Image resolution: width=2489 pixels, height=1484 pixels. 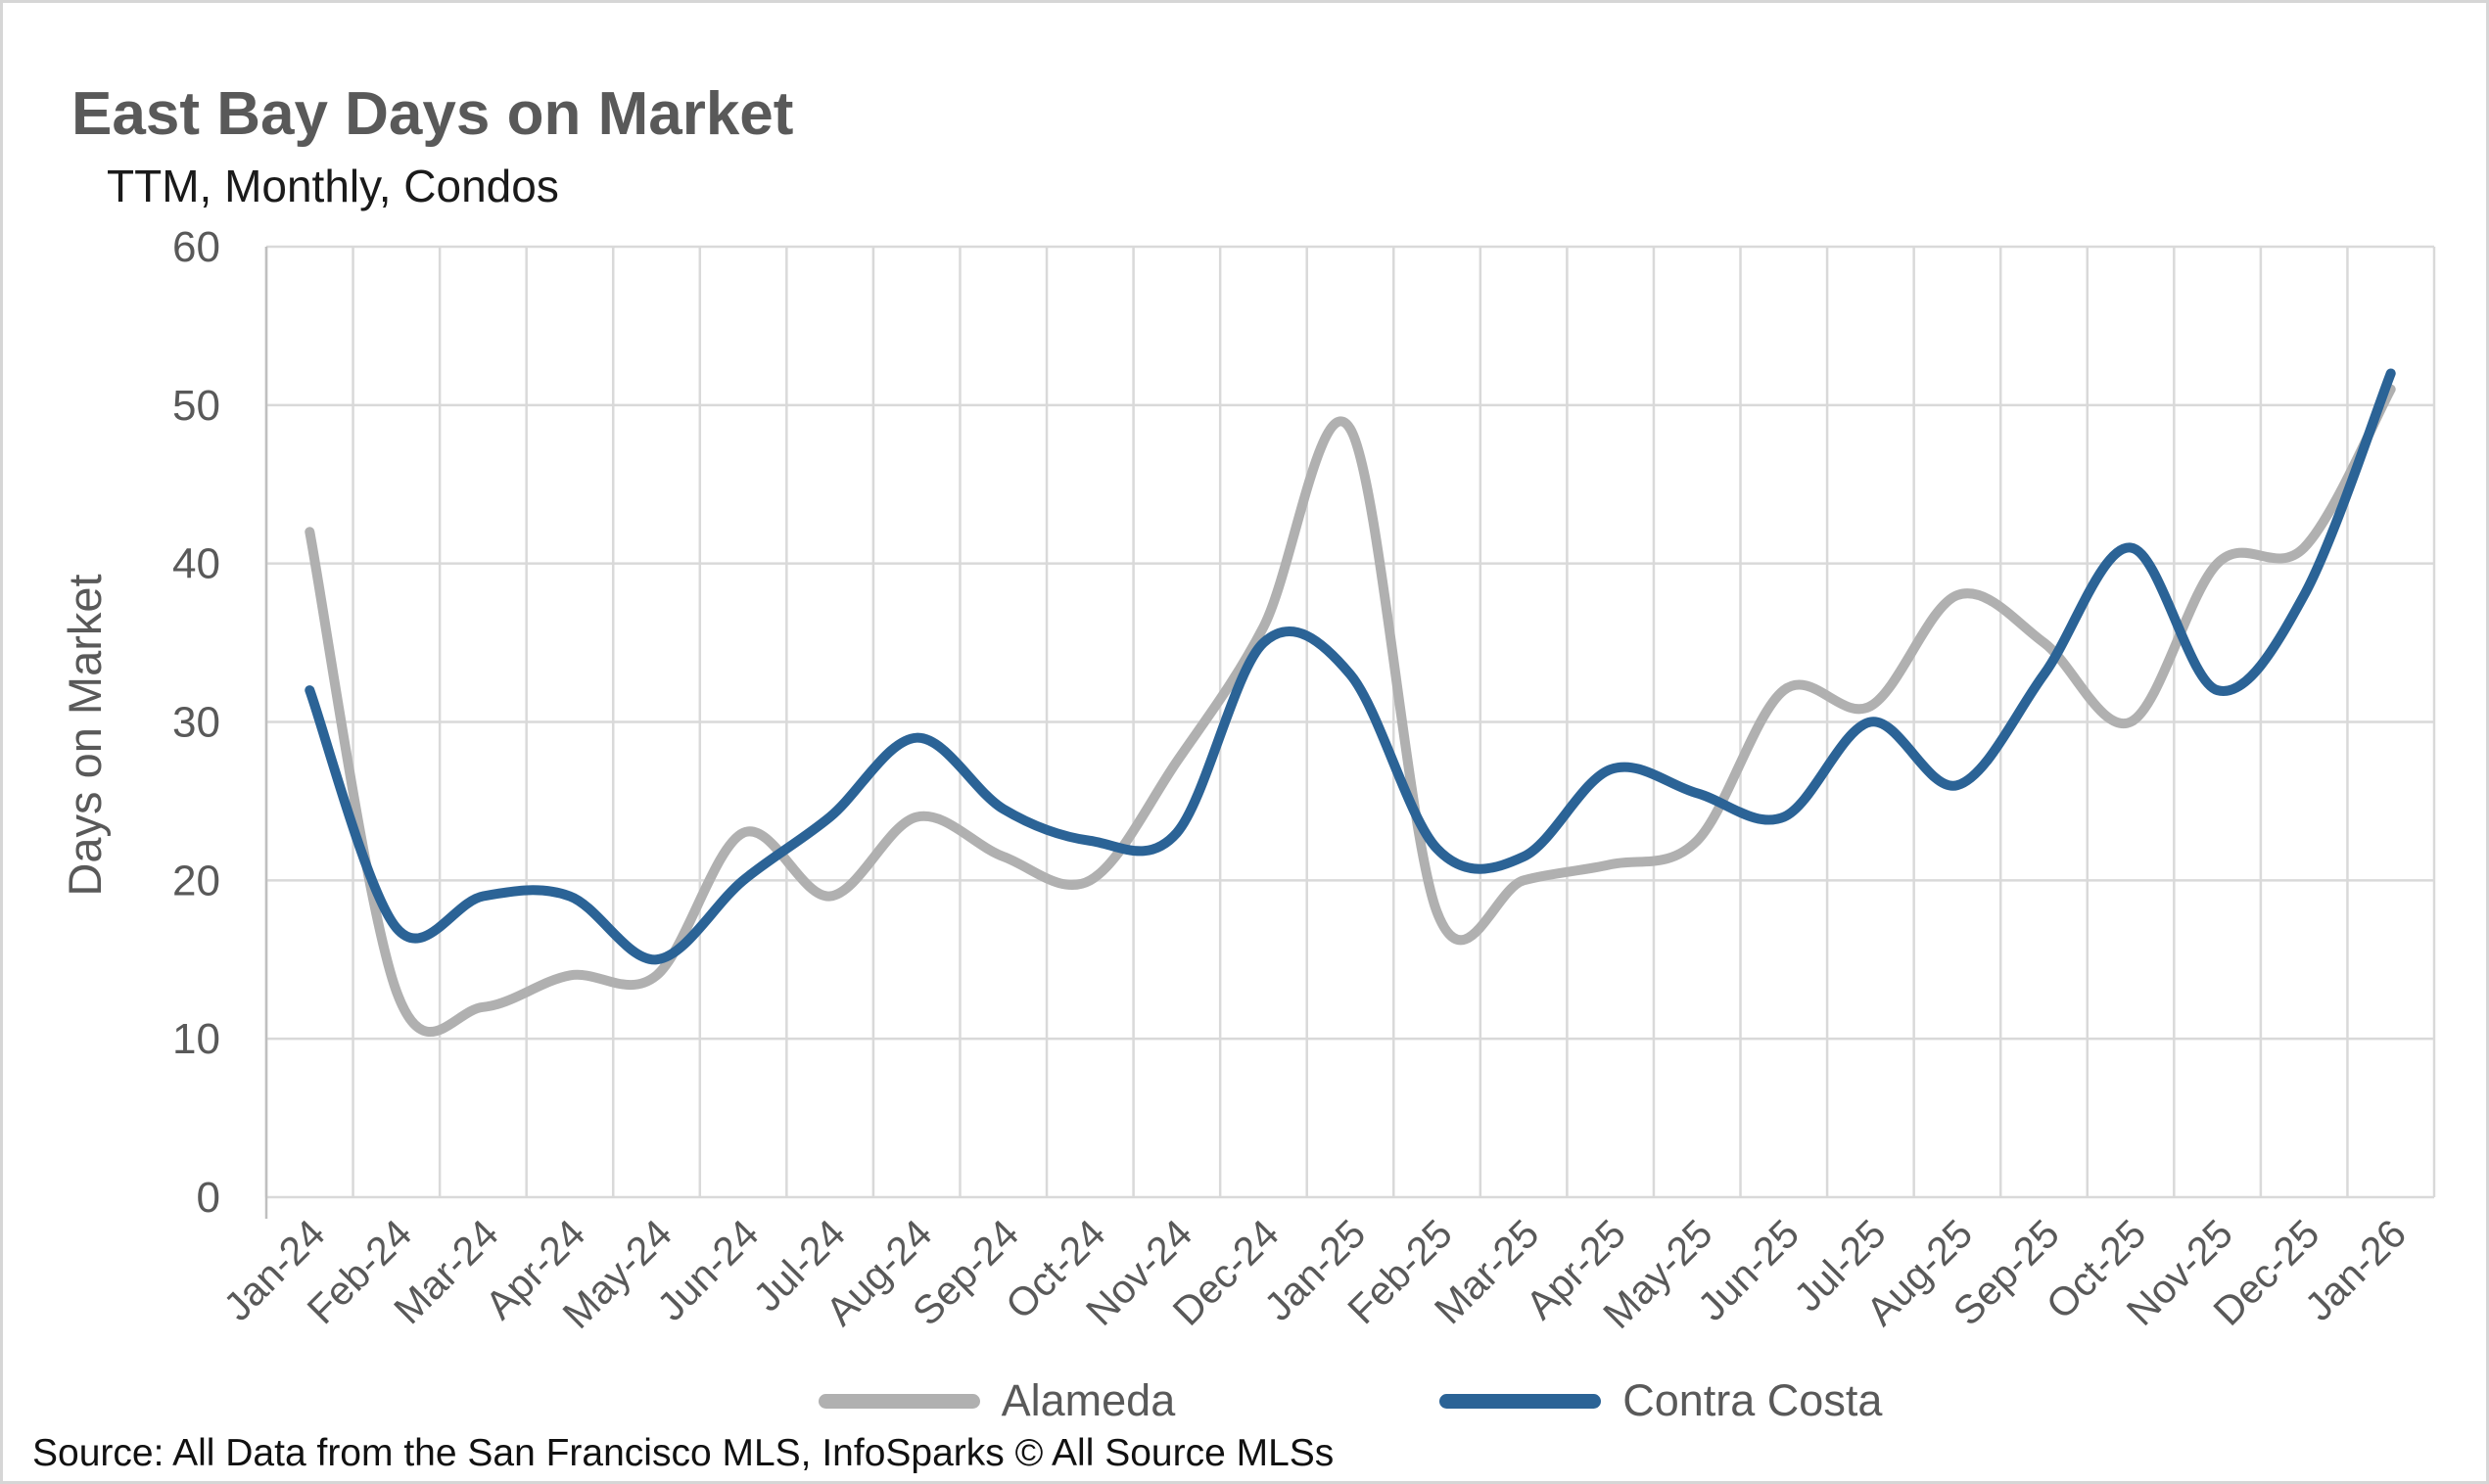 I want to click on y-tick-label: 40, so click(x=196, y=564).